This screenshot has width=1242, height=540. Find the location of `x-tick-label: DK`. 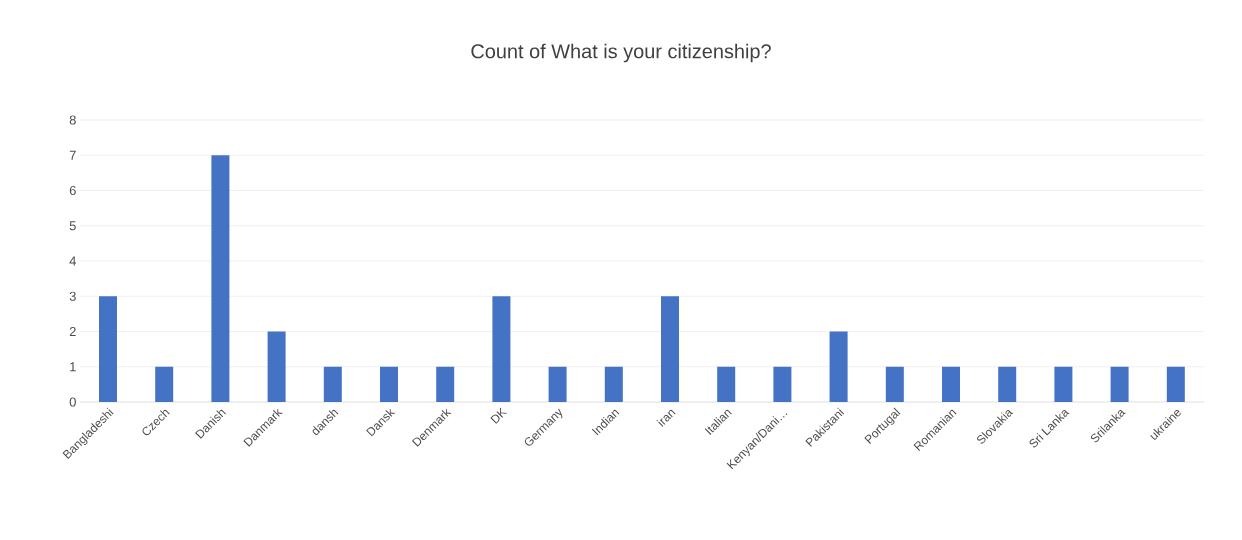

x-tick-label: DK is located at coordinates (499, 415).